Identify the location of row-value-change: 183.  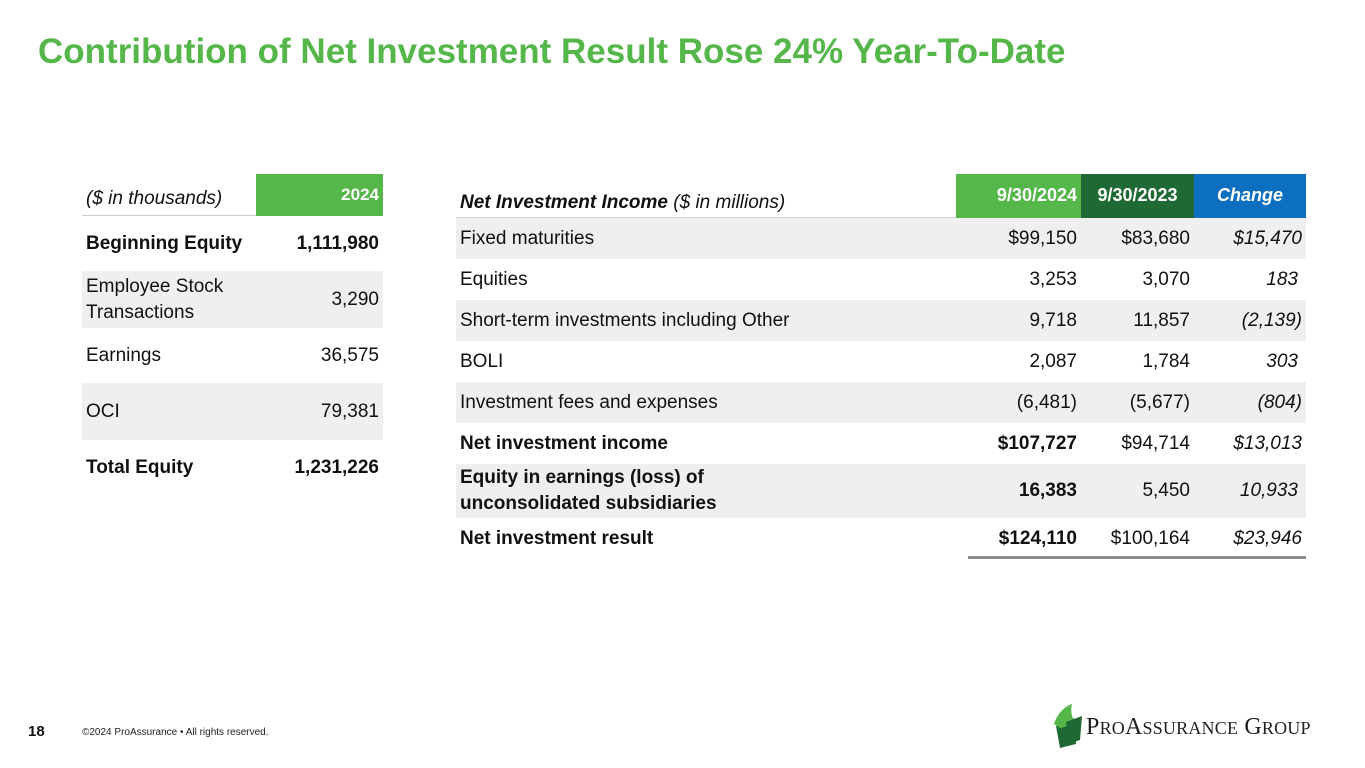
(1282, 279).